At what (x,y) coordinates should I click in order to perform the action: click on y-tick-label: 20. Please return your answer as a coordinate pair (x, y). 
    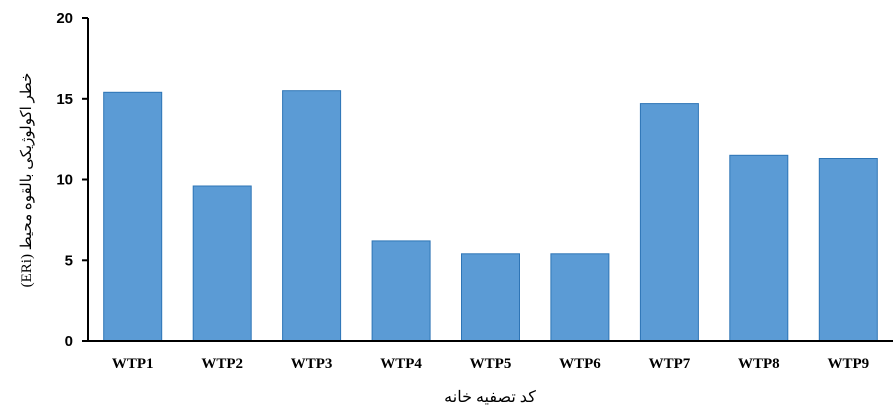
    Looking at the image, I should click on (64, 18).